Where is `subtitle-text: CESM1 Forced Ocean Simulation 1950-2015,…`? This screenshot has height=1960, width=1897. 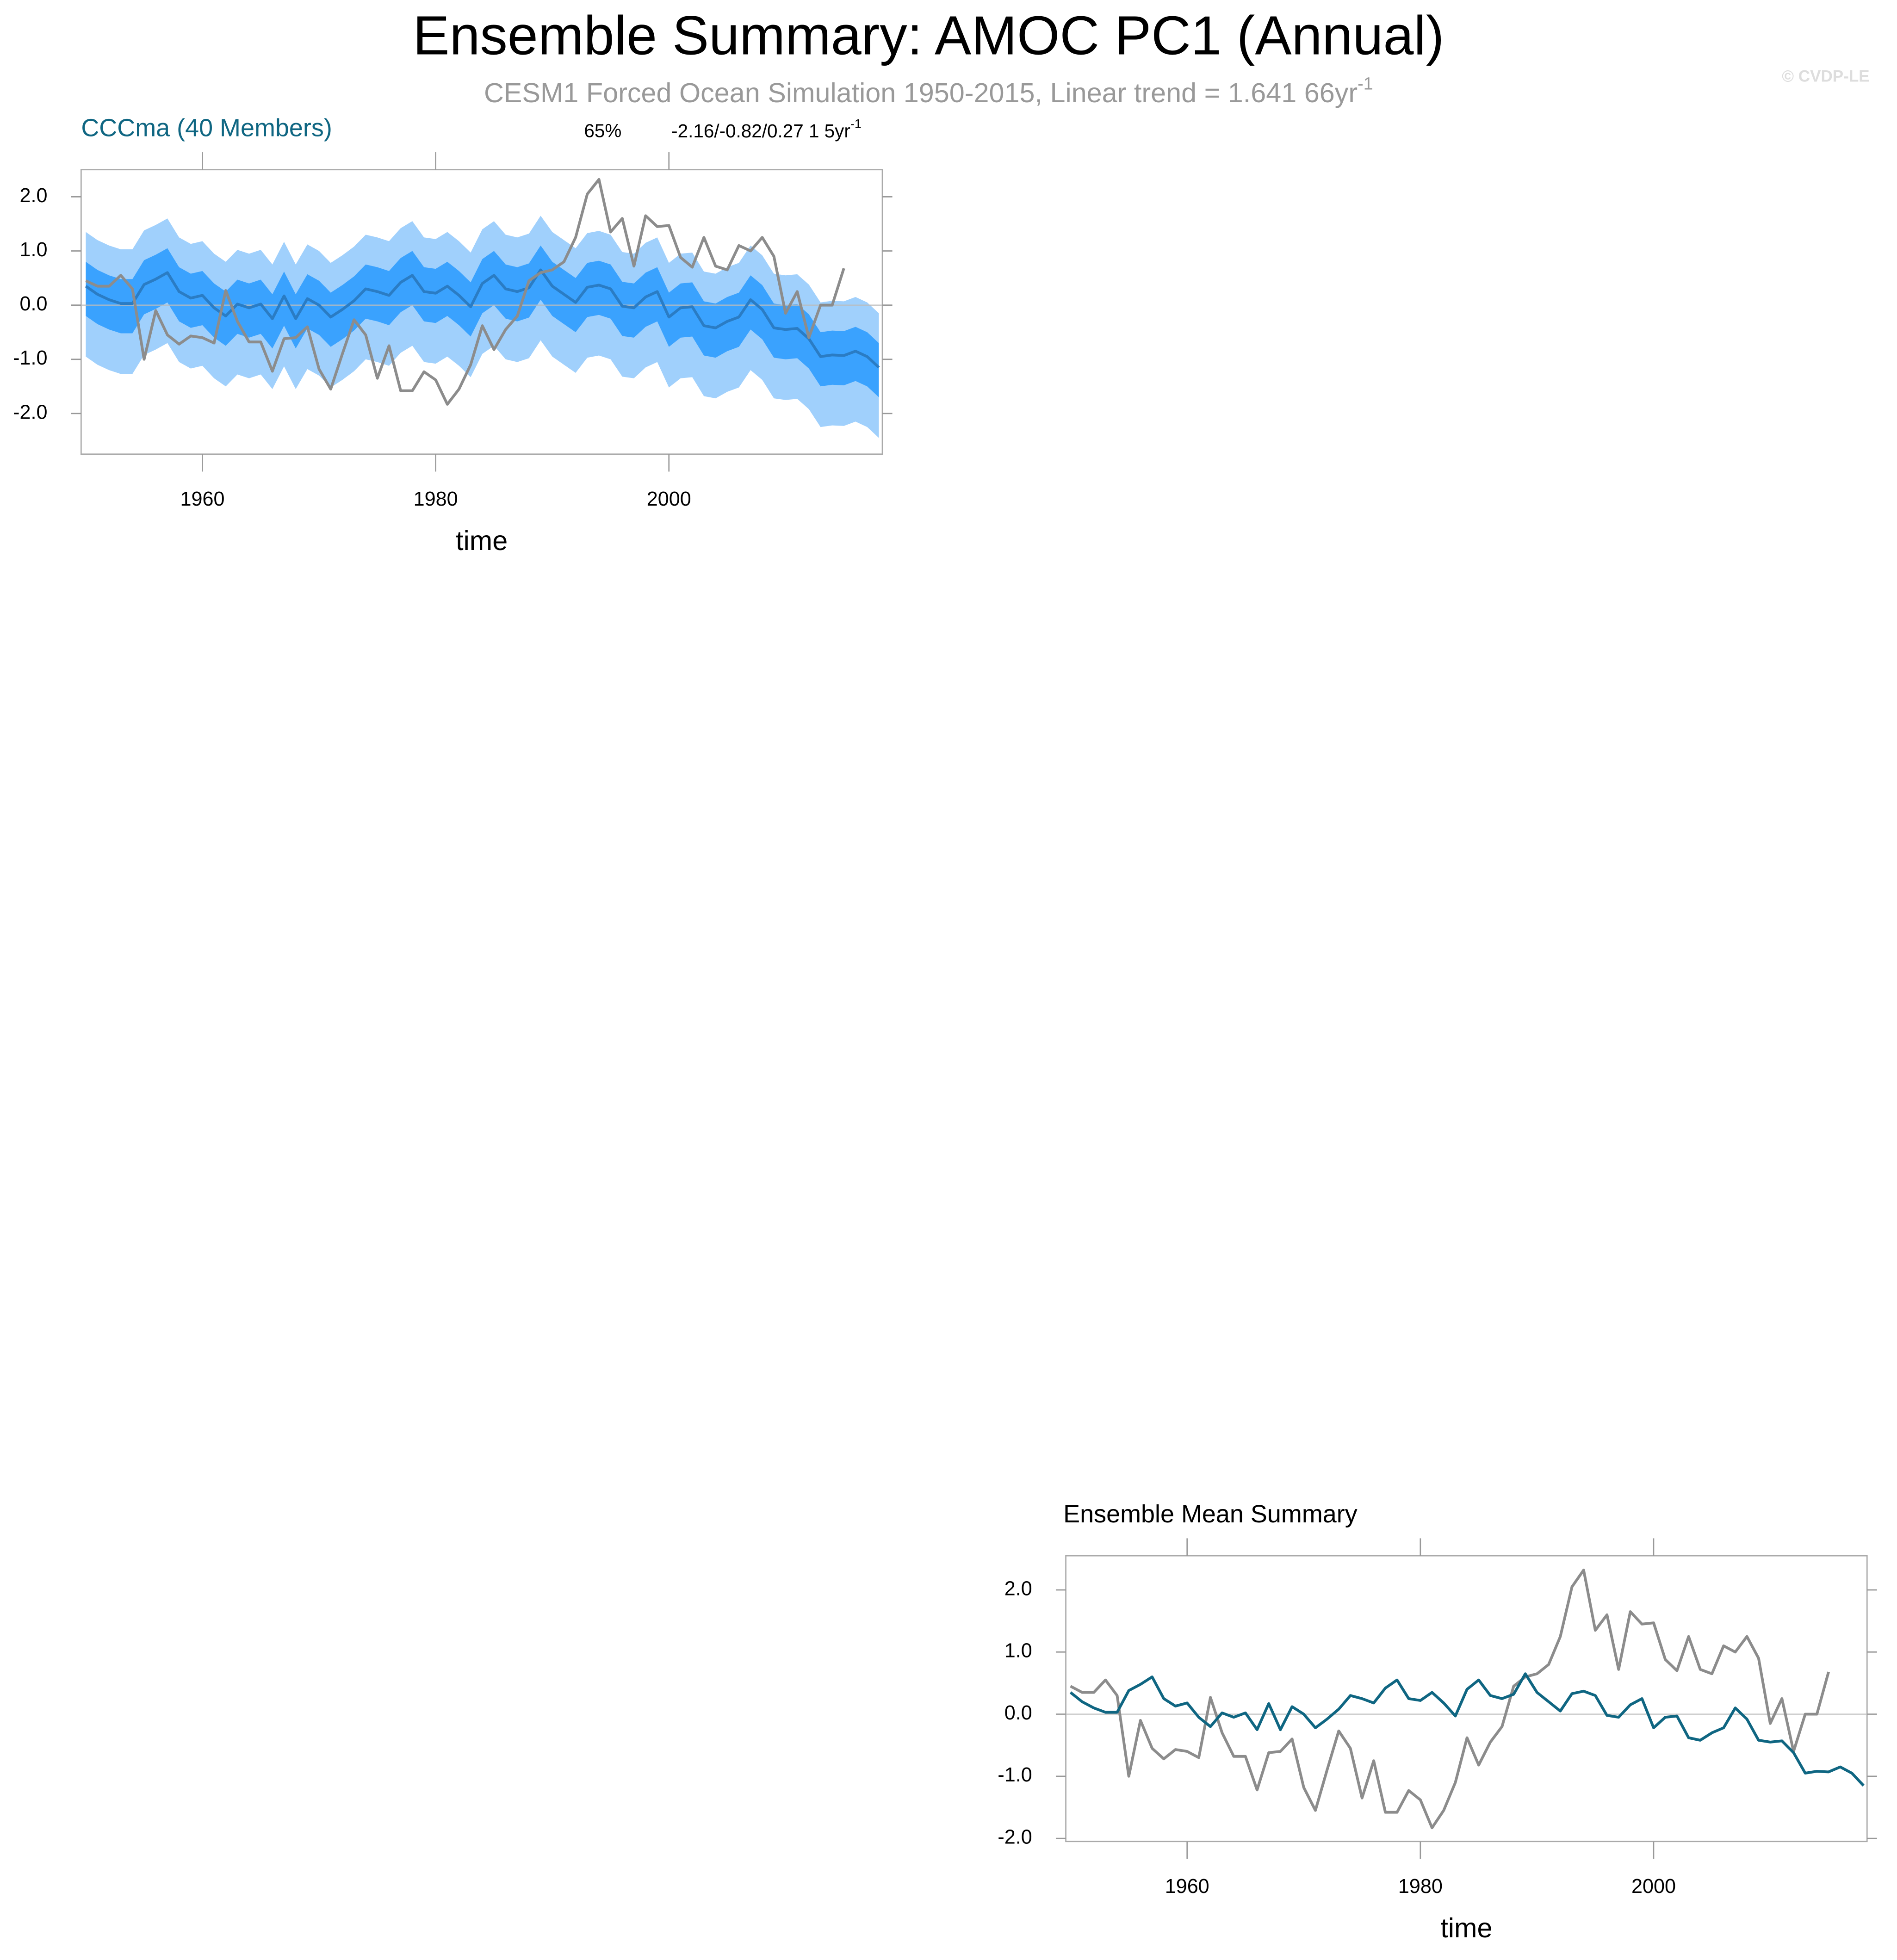
subtitle-text: CESM1 Forced Ocean Simulation 1950-2015,… is located at coordinates (921, 92).